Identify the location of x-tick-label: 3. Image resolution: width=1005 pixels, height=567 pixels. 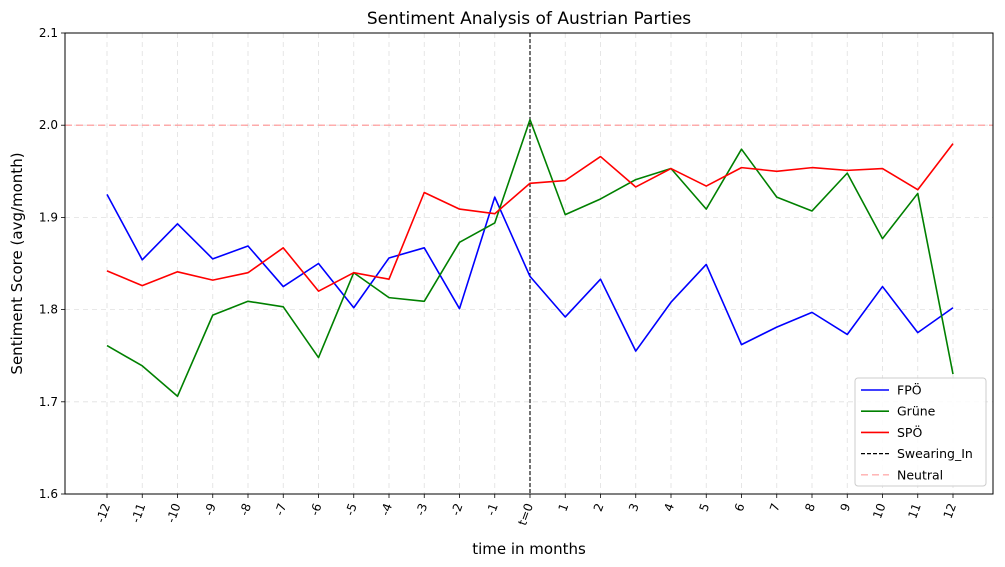
(634, 507).